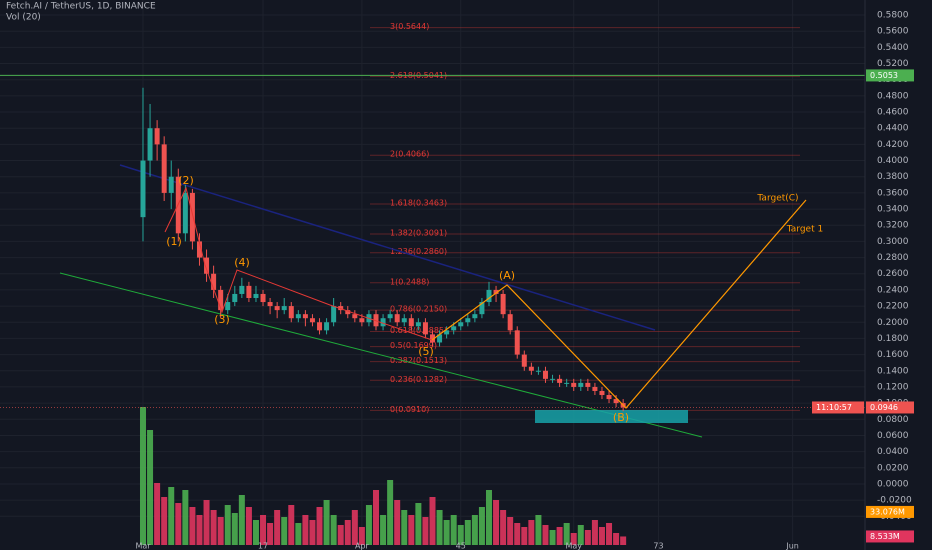  Describe the element at coordinates (777, 199) in the screenshot. I see `target-label: Target(C)` at that location.